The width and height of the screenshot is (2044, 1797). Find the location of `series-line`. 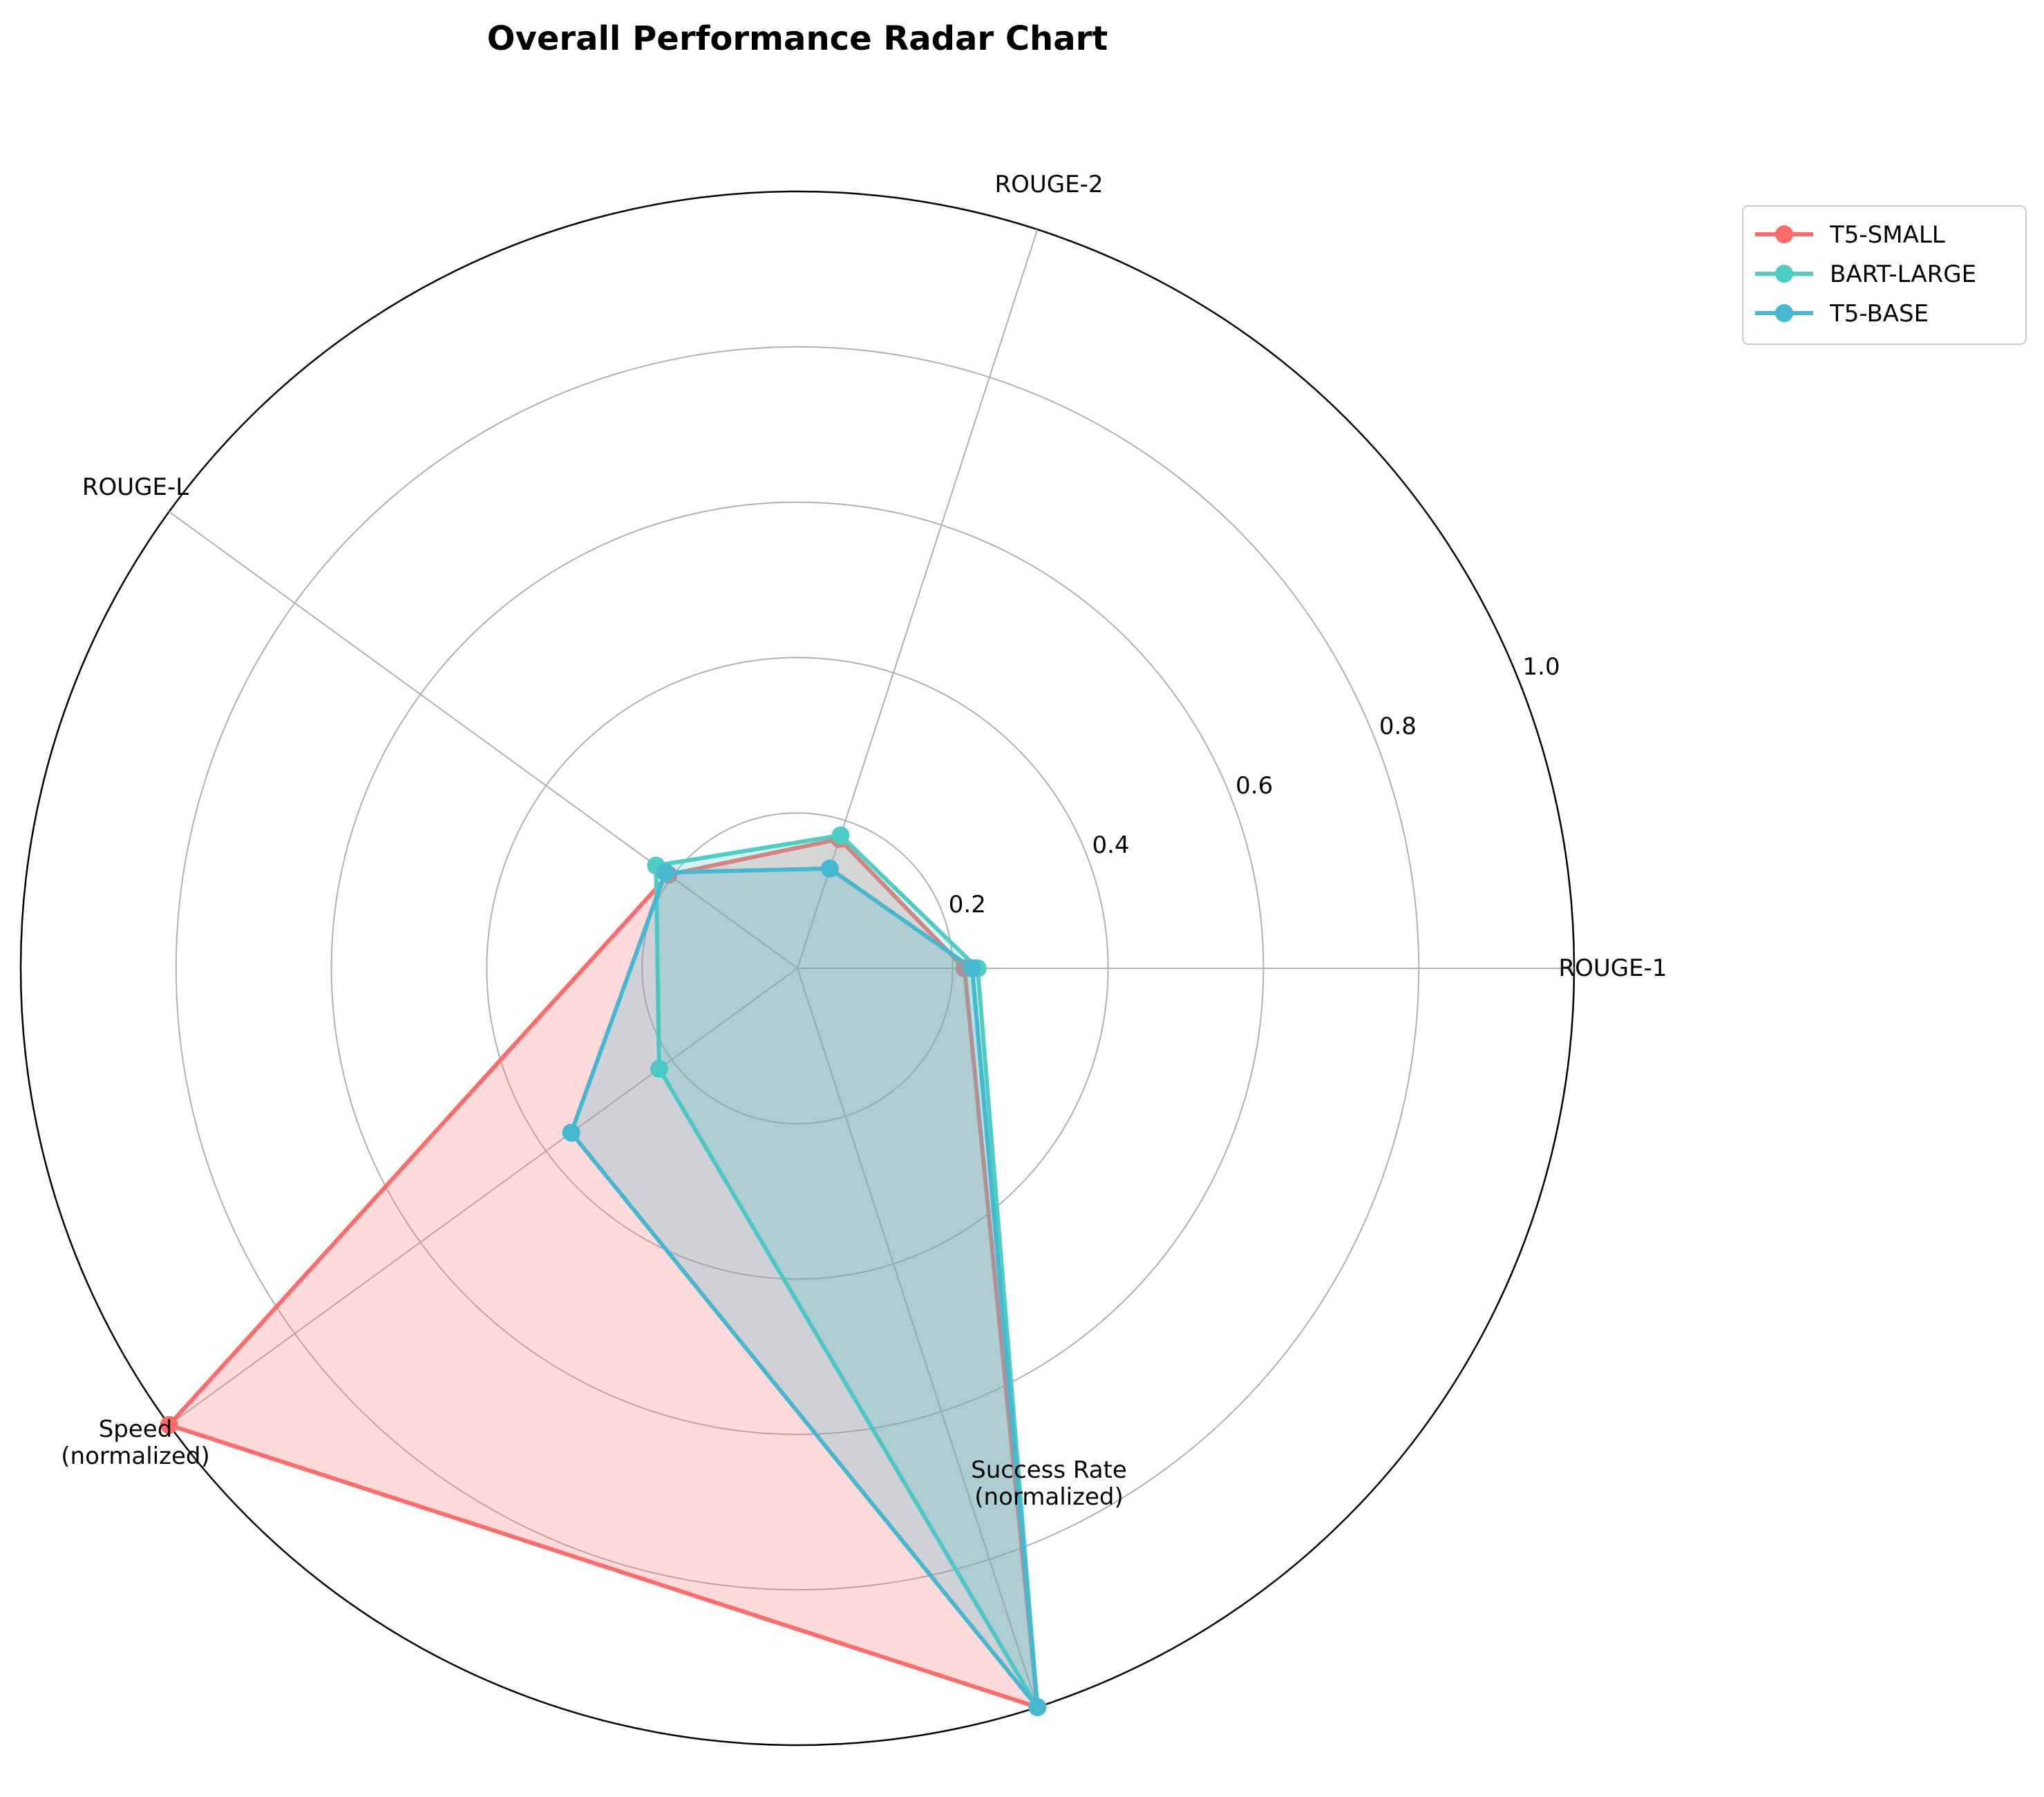

series-line is located at coordinates (804, 1287).